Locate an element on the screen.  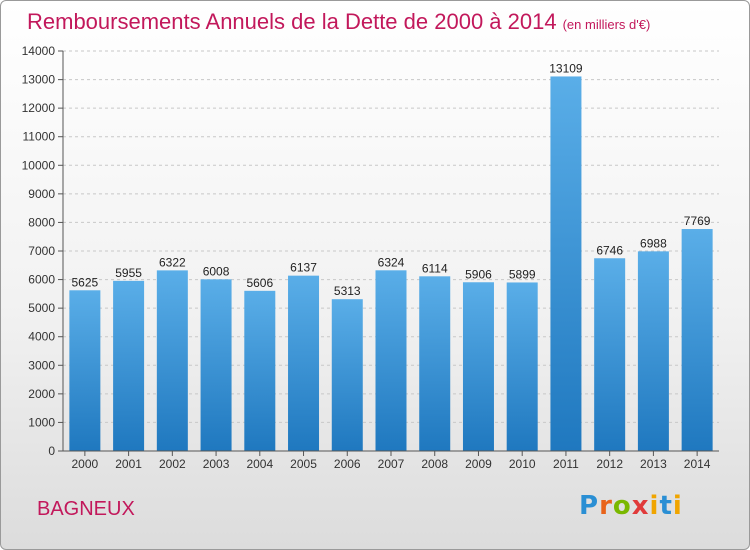
bar-2014 is located at coordinates (697, 340).